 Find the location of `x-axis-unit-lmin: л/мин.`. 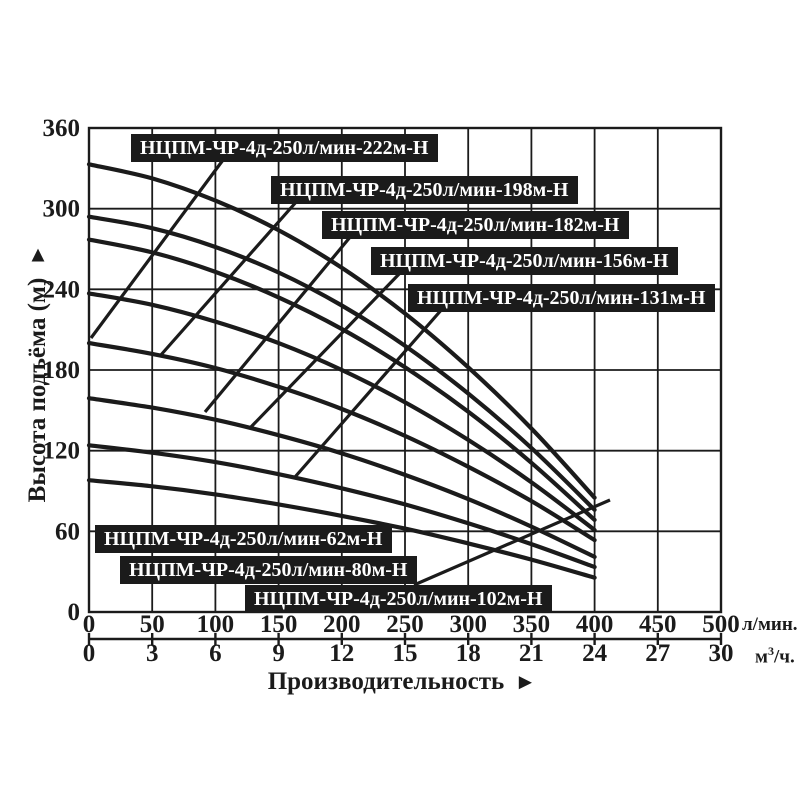

x-axis-unit-lmin: л/мин. is located at coordinates (770, 624).